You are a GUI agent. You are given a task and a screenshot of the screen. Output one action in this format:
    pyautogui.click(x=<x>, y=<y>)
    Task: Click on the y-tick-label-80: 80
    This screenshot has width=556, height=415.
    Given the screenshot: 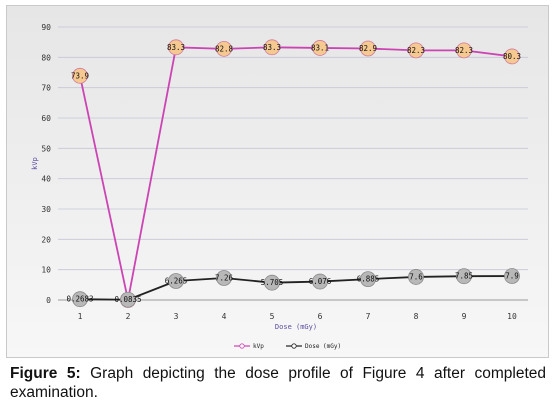 What is the action you would take?
    pyautogui.click(x=46, y=57)
    